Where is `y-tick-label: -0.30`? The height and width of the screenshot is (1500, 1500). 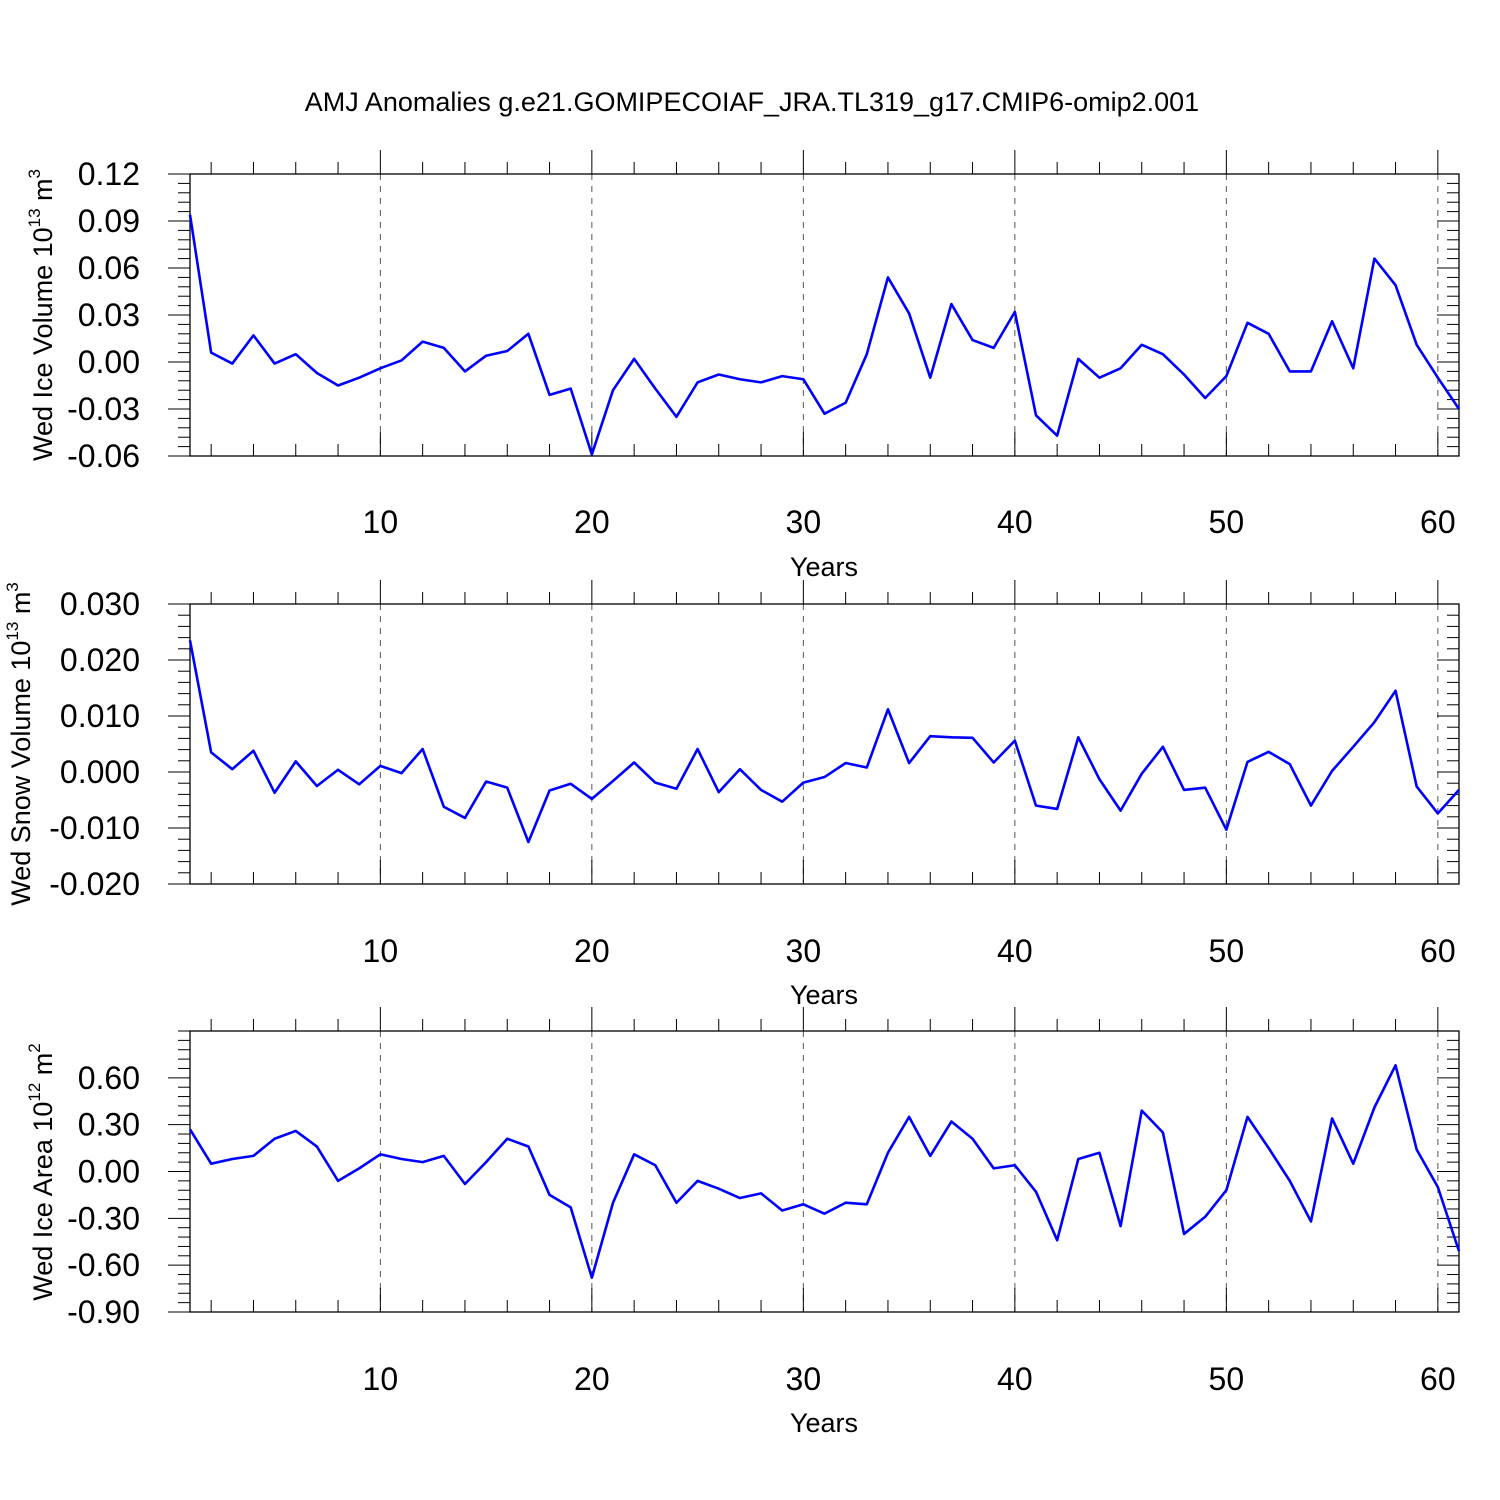
y-tick-label: -0.30 is located at coordinates (103, 1218).